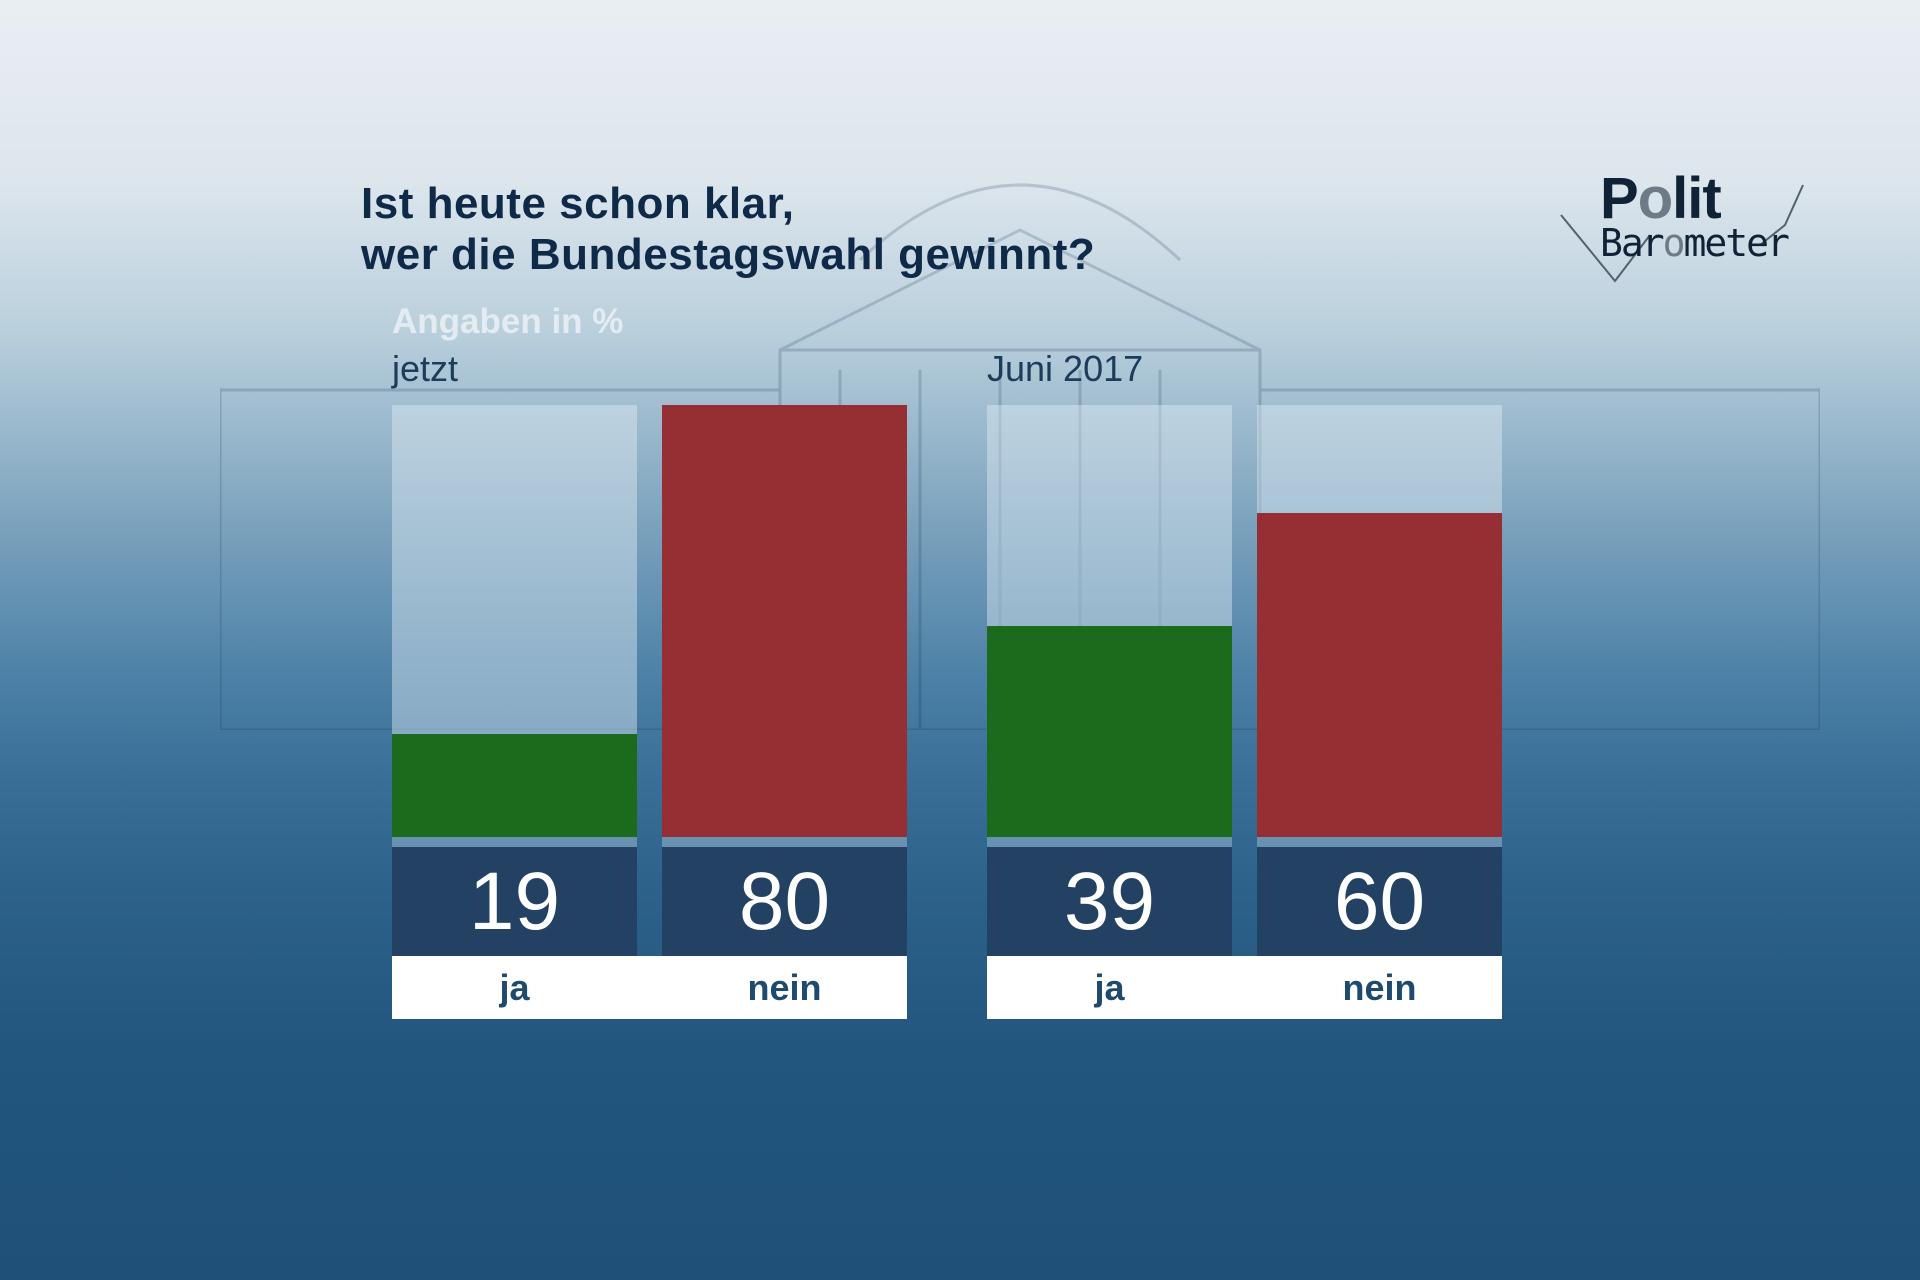 The height and width of the screenshot is (1280, 1920). Describe the element at coordinates (514, 901) in the screenshot. I see `value-label: 19` at that location.